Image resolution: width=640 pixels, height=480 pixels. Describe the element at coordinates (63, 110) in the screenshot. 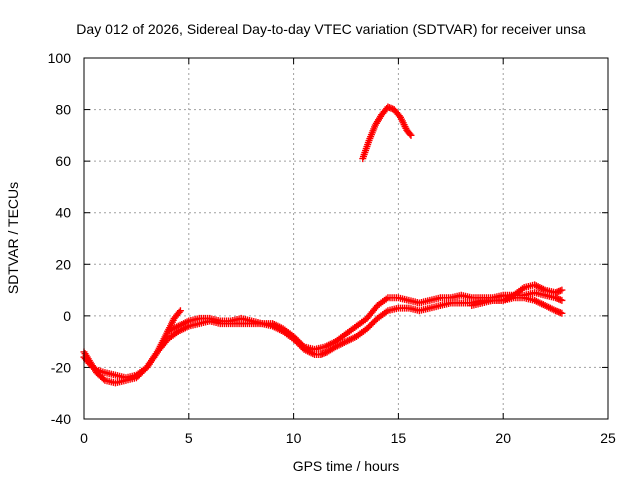

I see `y-tick-label: 80` at that location.